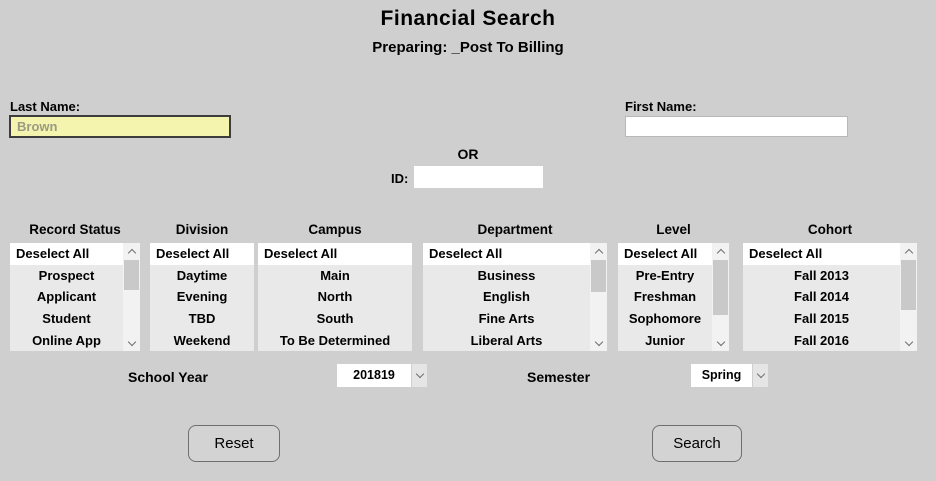 The height and width of the screenshot is (481, 936). Describe the element at coordinates (400, 178) in the screenshot. I see `id-label: ID:` at that location.